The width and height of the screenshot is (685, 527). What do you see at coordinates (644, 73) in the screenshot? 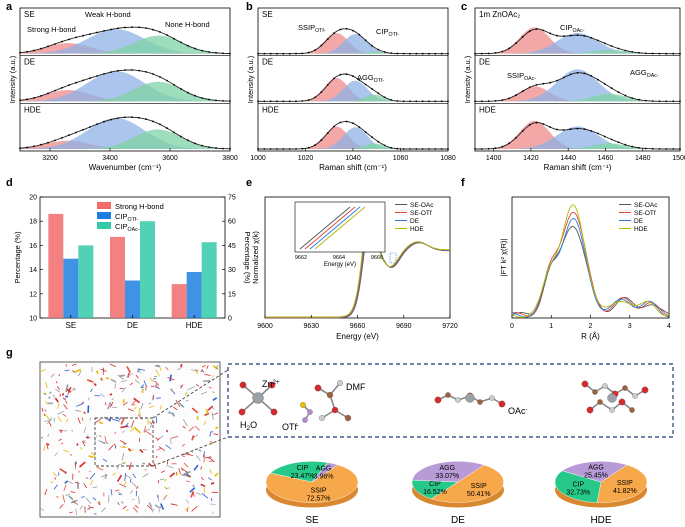
I see `annotation-agg-oac: AGGOAc-` at bounding box center [644, 73].